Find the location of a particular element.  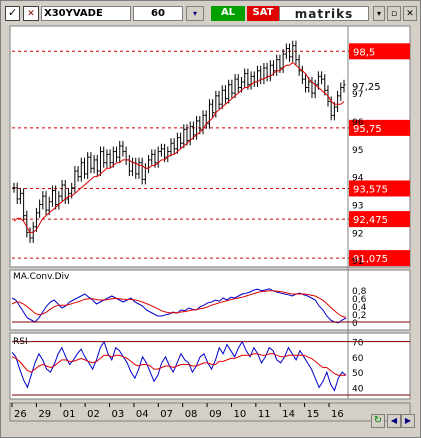

x-tick-label: 14 is located at coordinates (288, 414).